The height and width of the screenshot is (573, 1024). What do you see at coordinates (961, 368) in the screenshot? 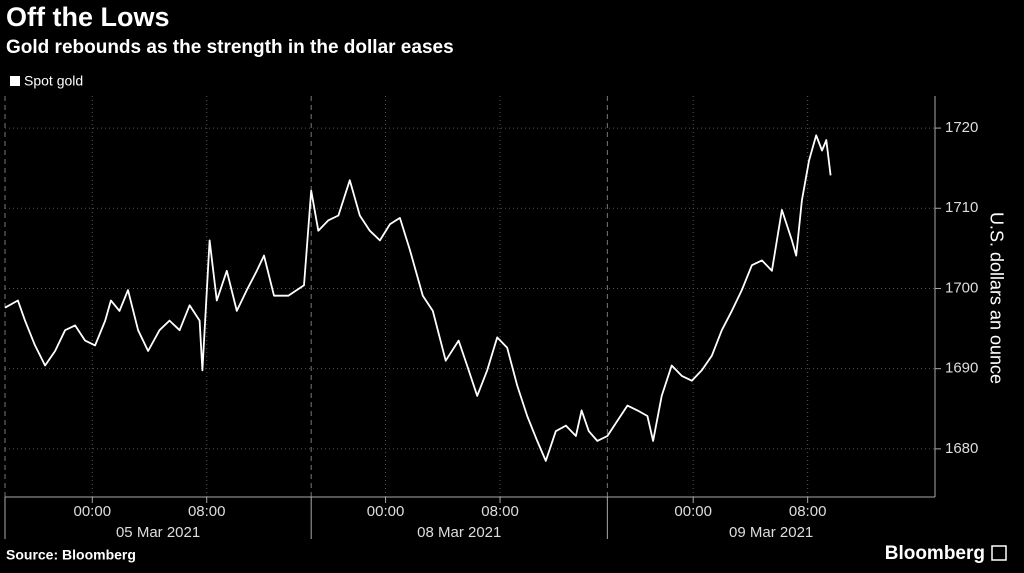
I see `y-tick-label: 1690` at bounding box center [961, 368].